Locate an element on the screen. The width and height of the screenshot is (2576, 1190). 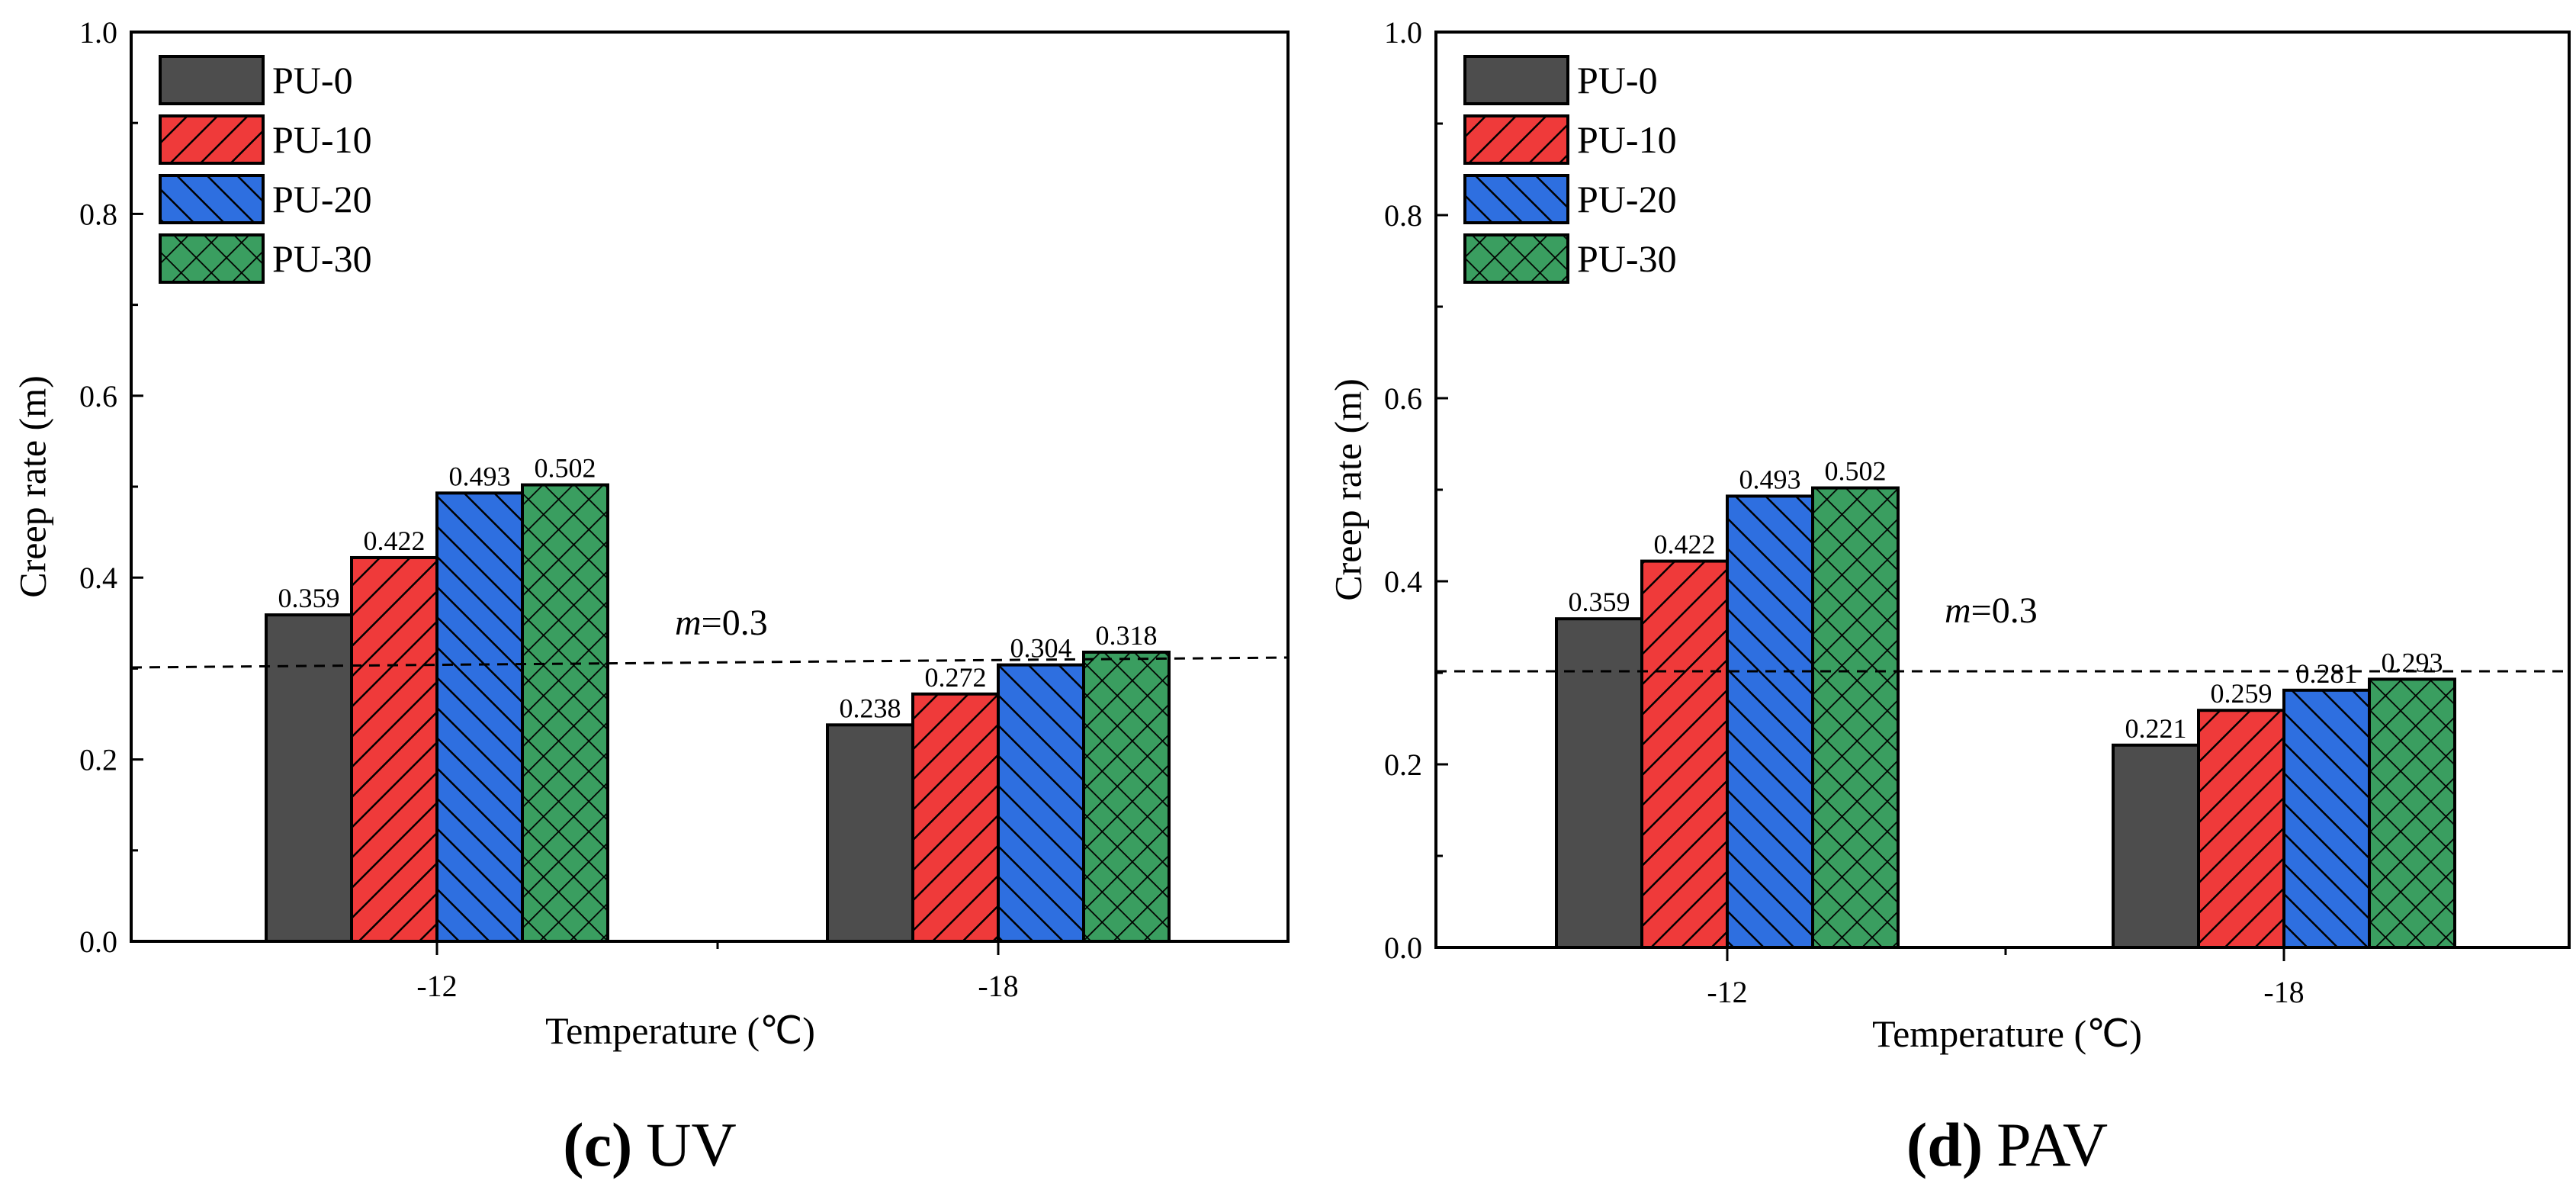
panel-caption: (d) PAV is located at coordinates (2007, 1144).